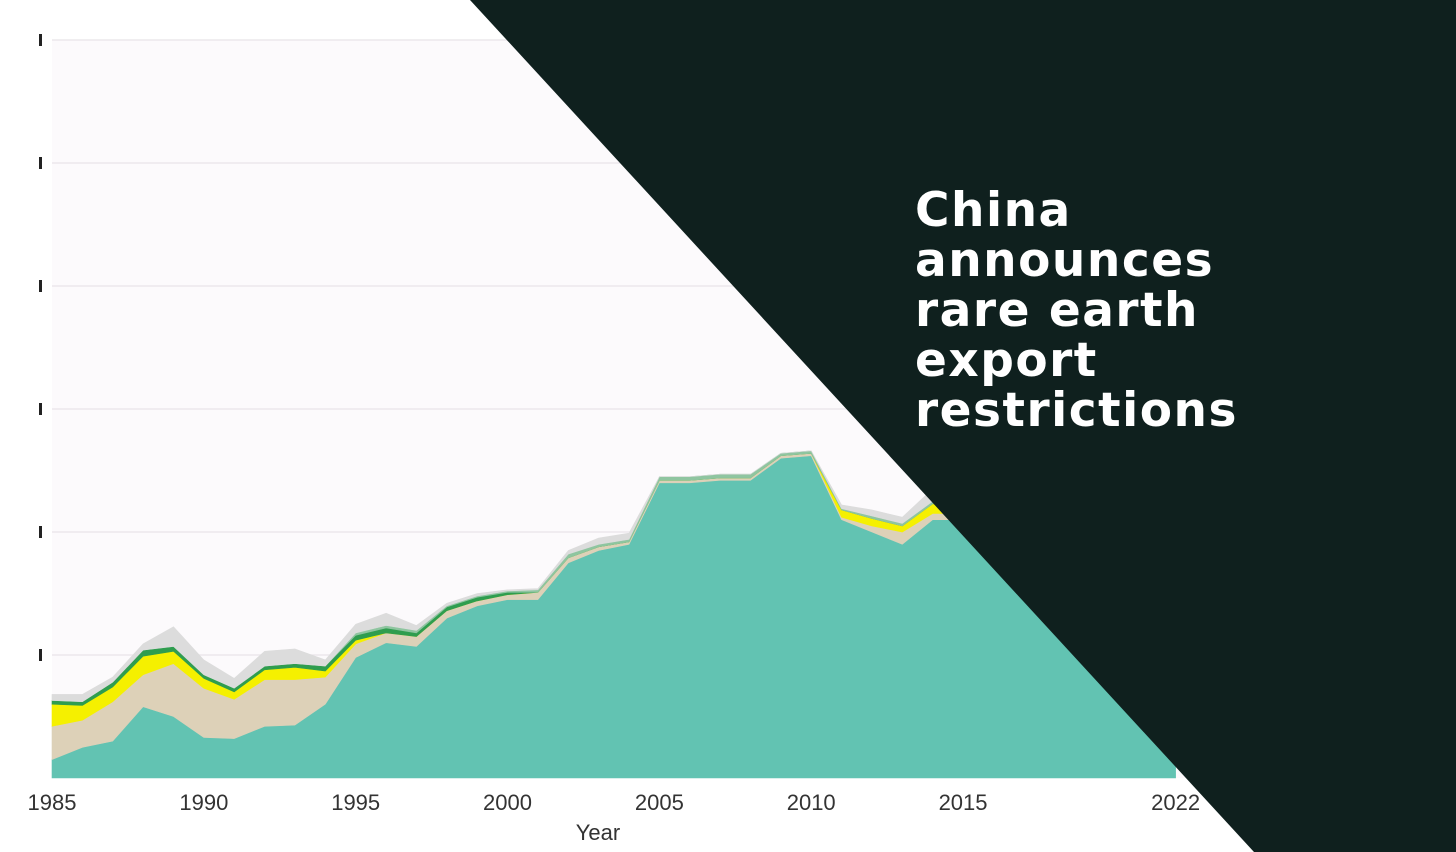 Image resolution: width=1456 pixels, height=852 pixels. What do you see at coordinates (52, 802) in the screenshot?
I see `x-tick-label: 1985` at bounding box center [52, 802].